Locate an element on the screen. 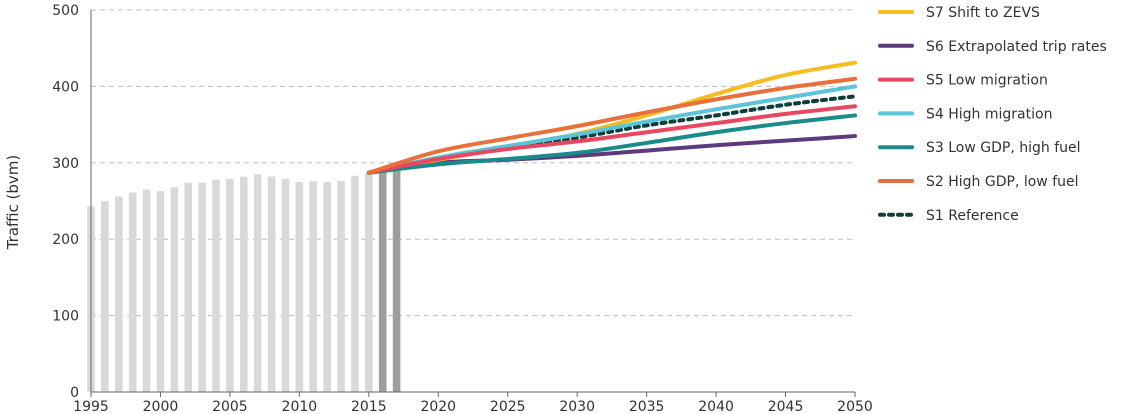 This screenshot has height=414, width=1135. historical-bar-2004 is located at coordinates (216, 285).